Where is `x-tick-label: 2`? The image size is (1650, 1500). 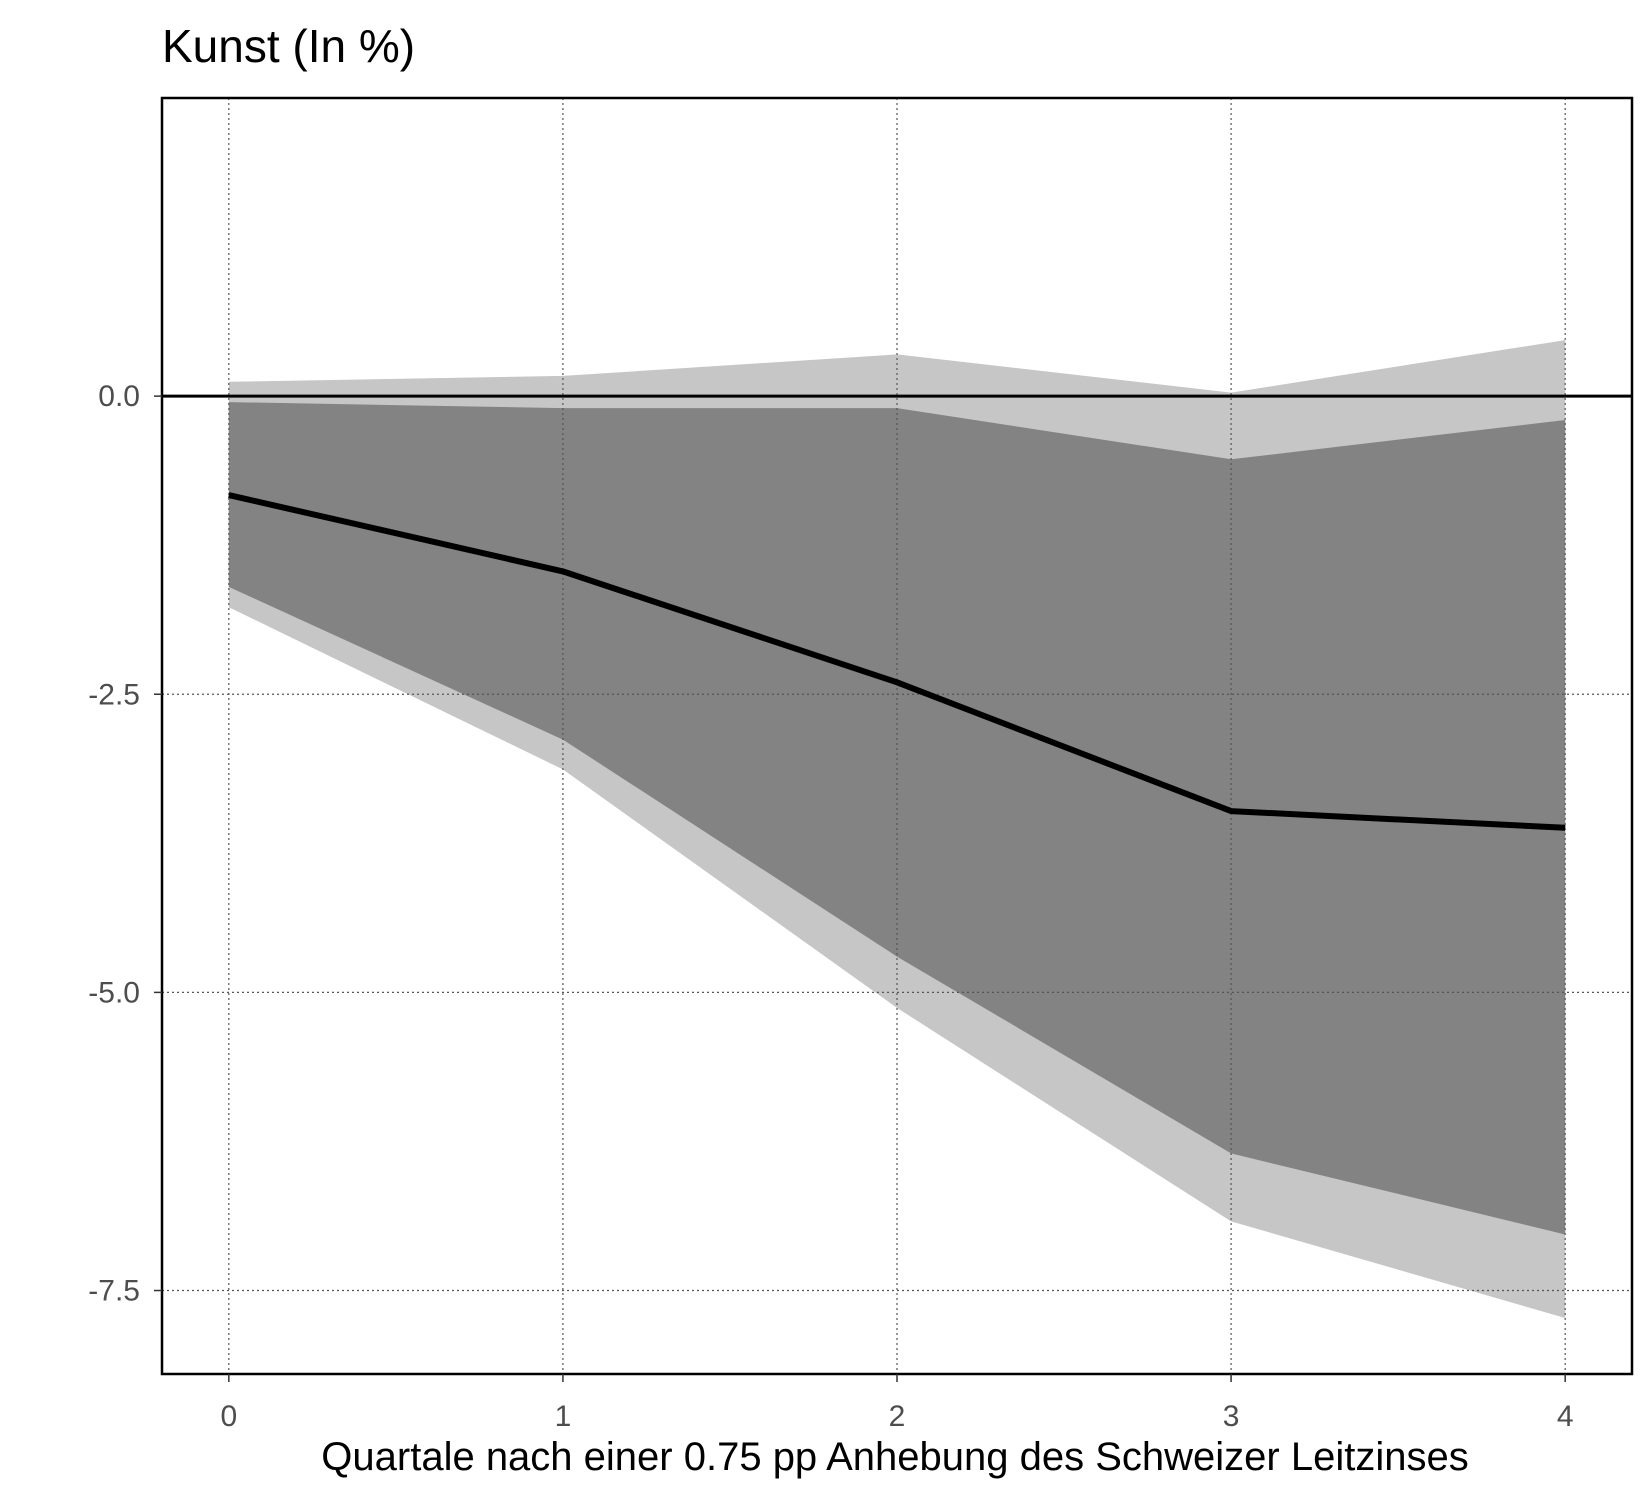
x-tick-label: 2 is located at coordinates (897, 1416).